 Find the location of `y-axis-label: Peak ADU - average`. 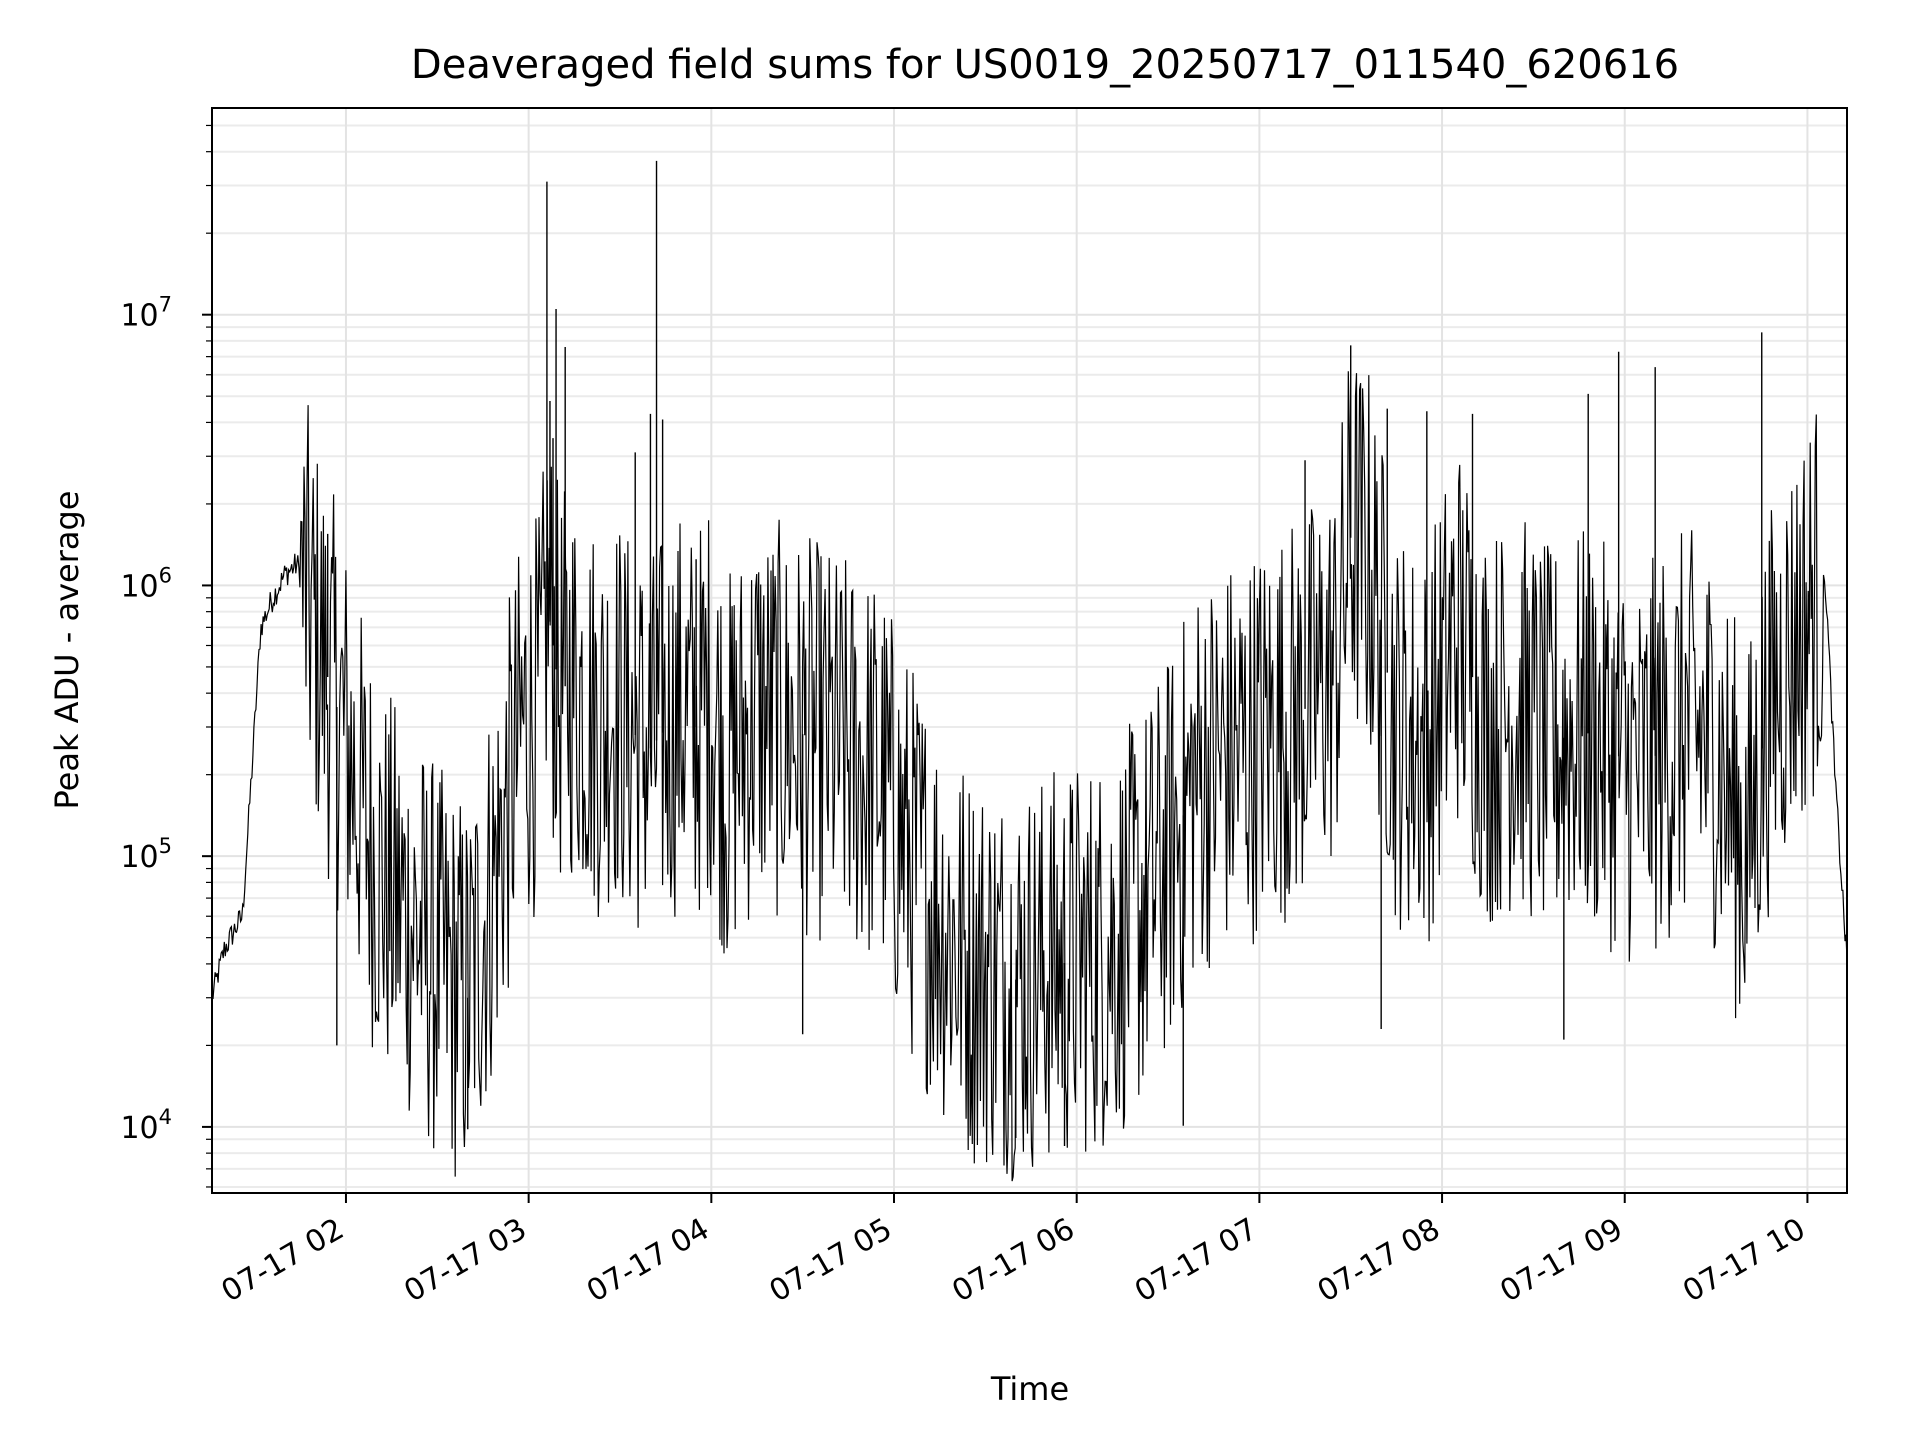

y-axis-label: Peak ADU - average is located at coordinates (67, 650).